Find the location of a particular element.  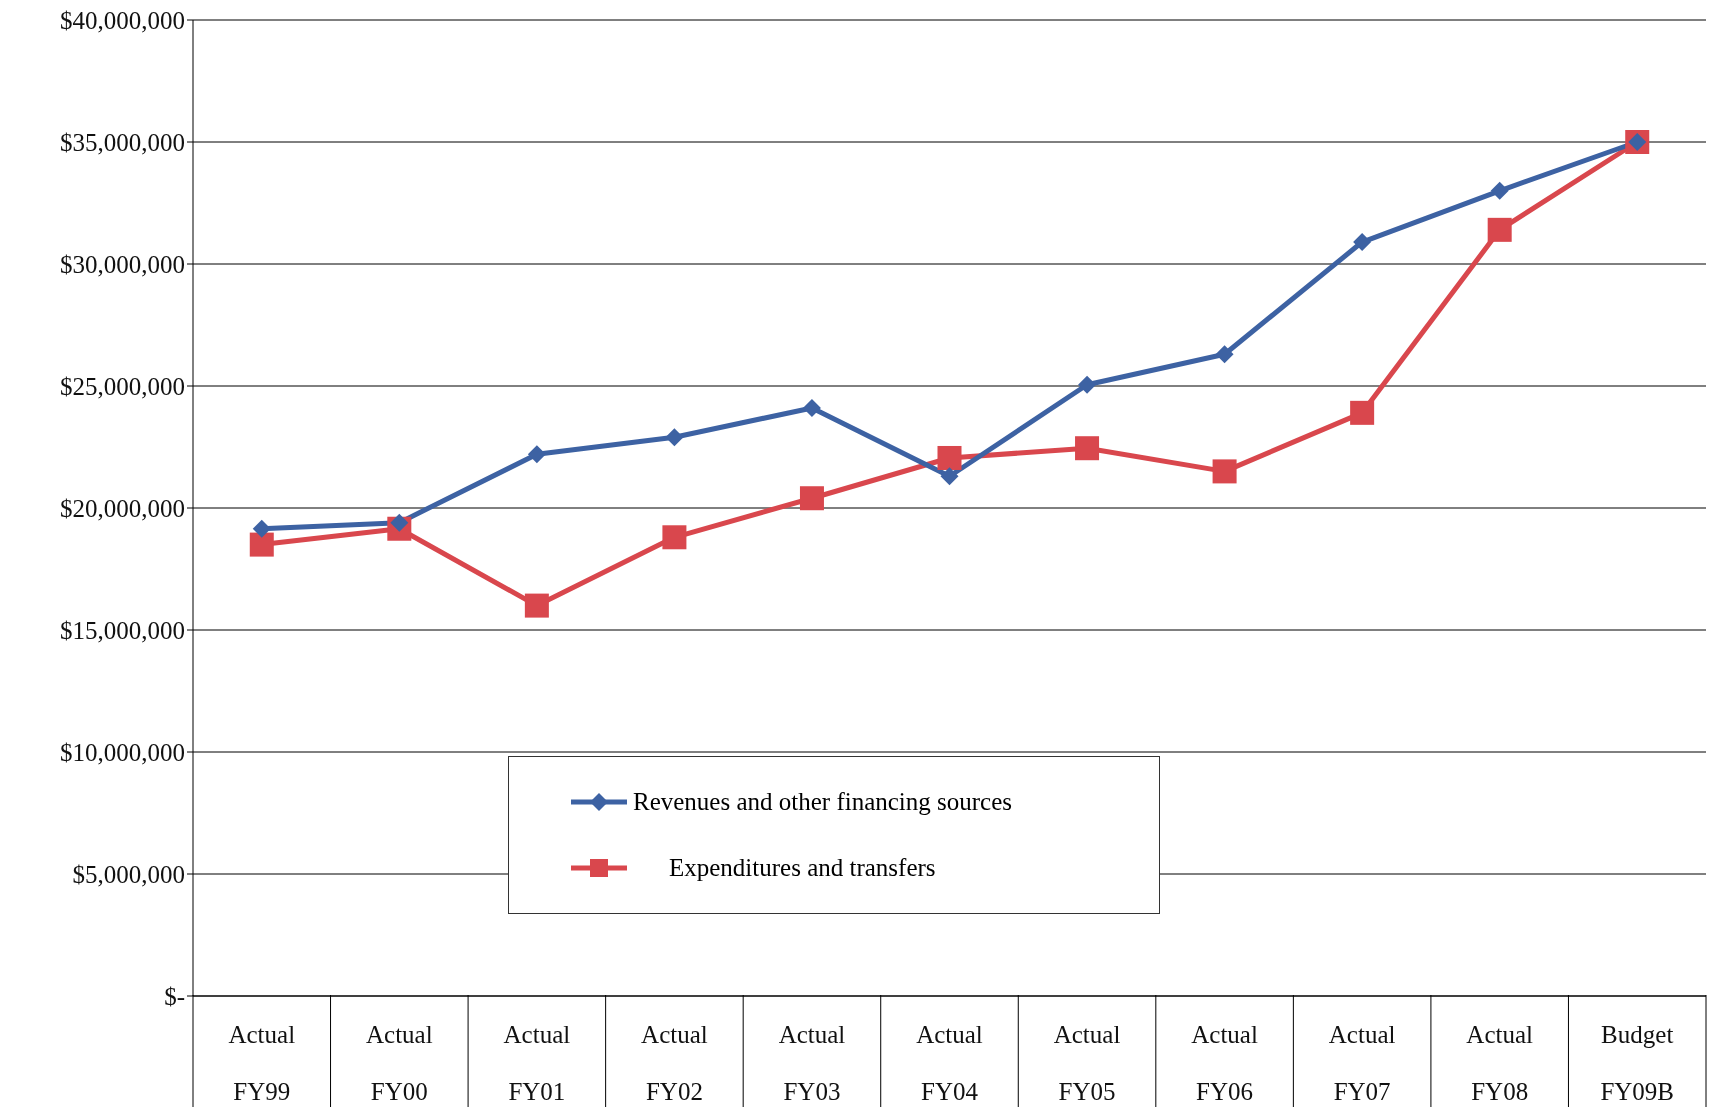

category-label: Actual FY99 is located at coordinates (262, 1063).